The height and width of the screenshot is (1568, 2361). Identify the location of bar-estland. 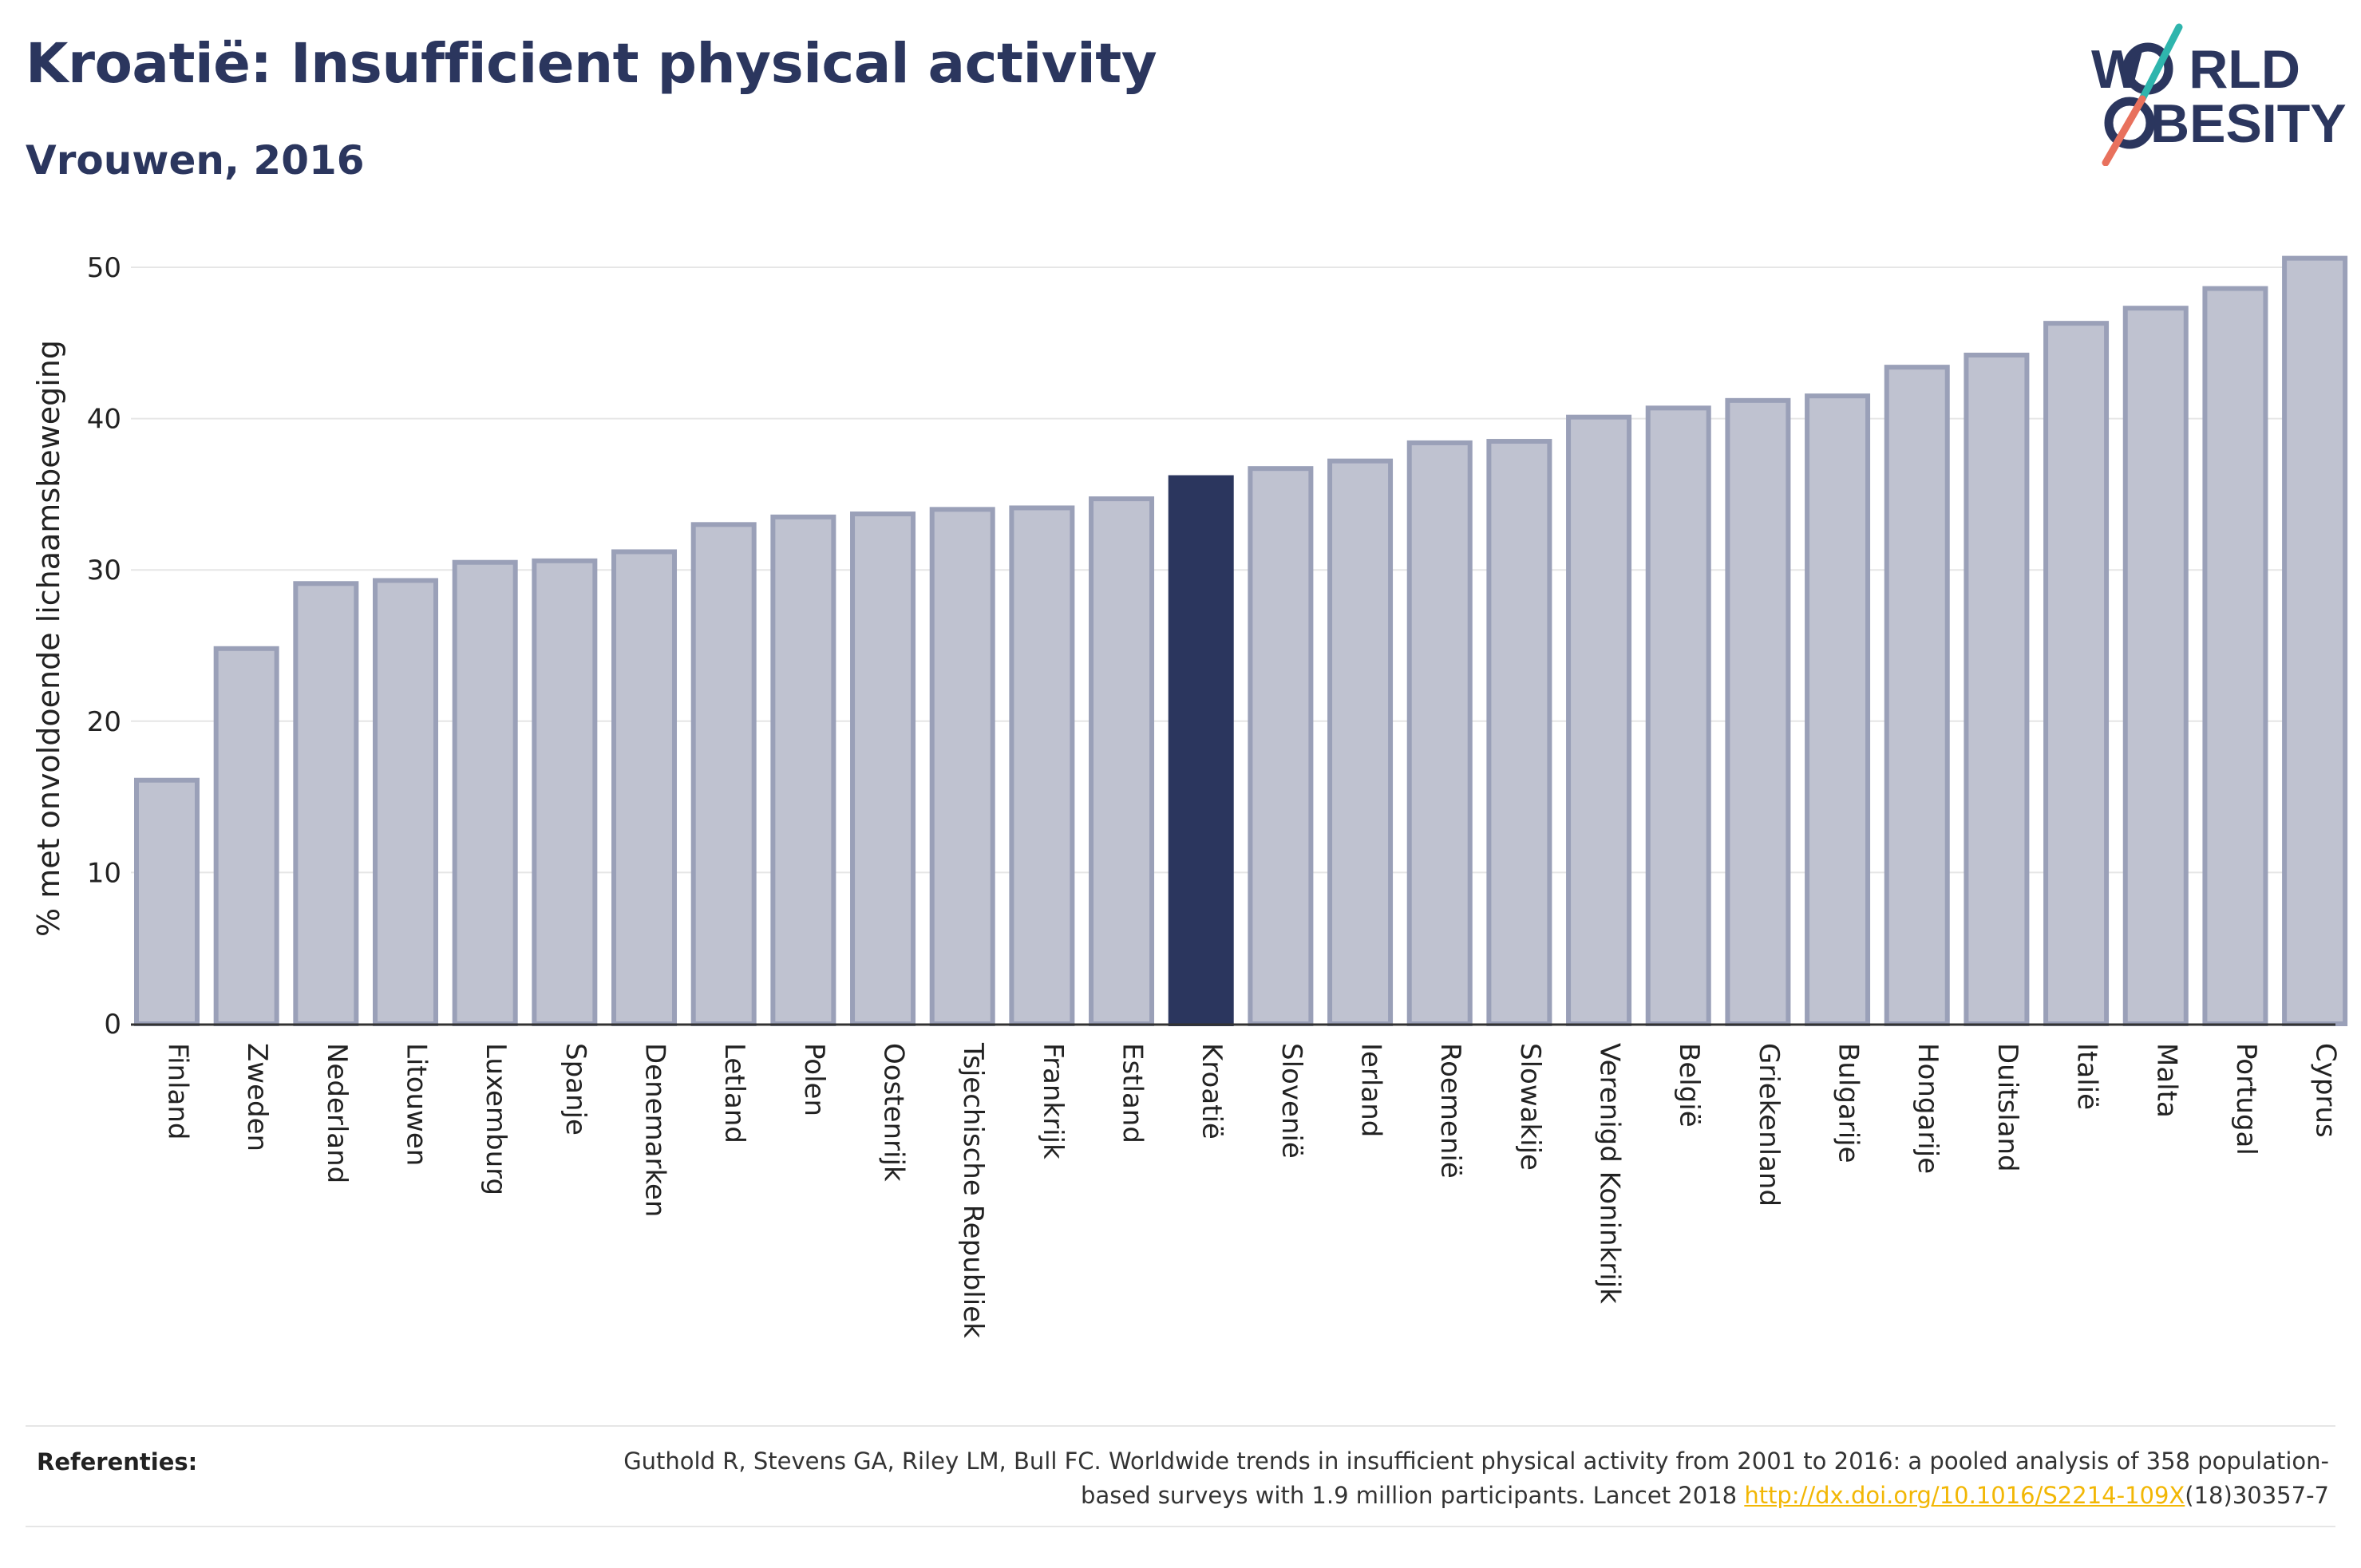
(1122, 761).